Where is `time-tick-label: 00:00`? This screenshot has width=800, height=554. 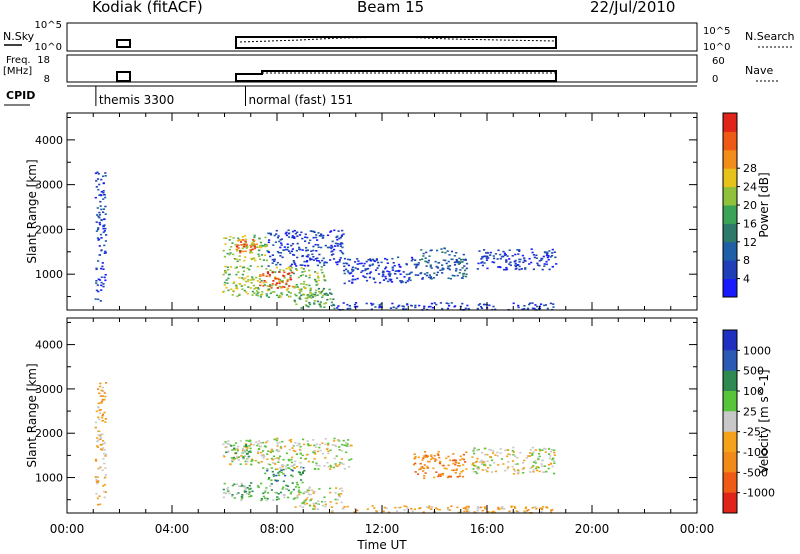 time-tick-label: 00:00 is located at coordinates (67, 529).